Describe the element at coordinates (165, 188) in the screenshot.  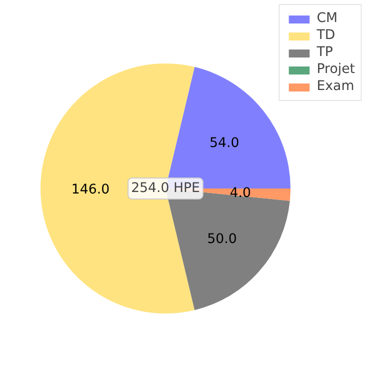
I see `text: 254.0 HPE` at that location.